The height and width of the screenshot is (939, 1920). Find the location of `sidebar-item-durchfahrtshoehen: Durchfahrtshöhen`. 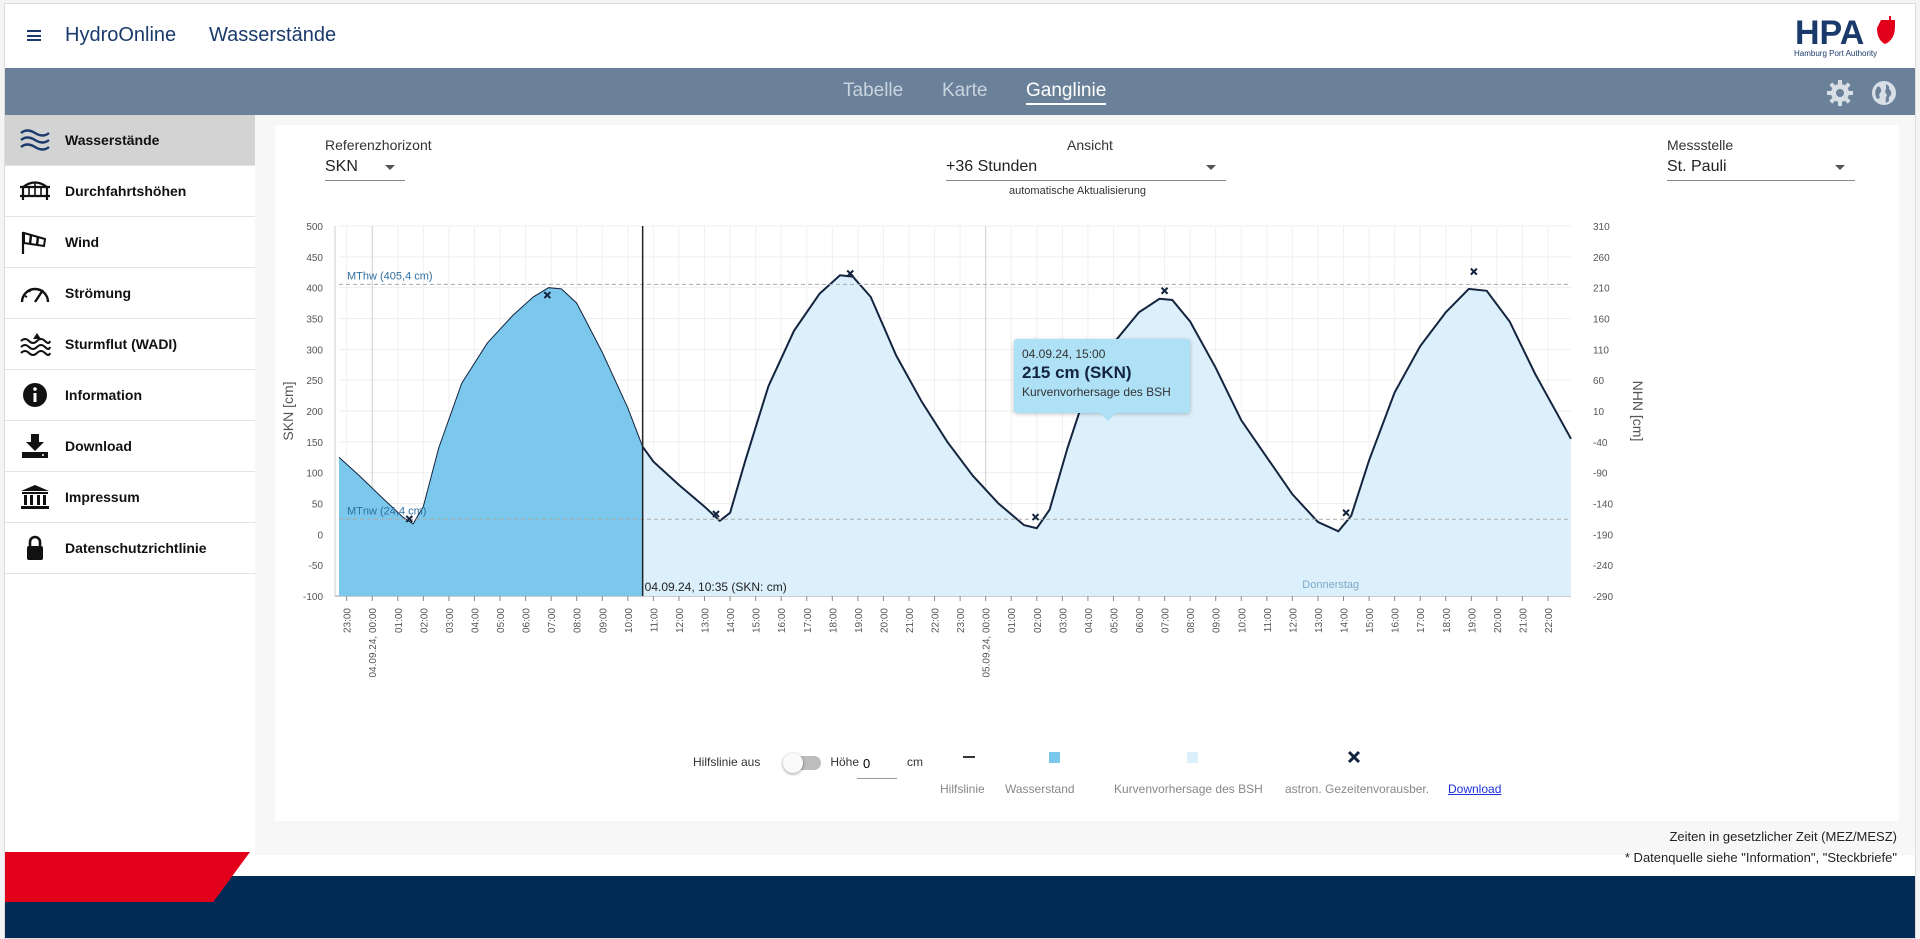

sidebar-item-durchfahrtshoehen: Durchfahrtshöhen is located at coordinates (130, 191).